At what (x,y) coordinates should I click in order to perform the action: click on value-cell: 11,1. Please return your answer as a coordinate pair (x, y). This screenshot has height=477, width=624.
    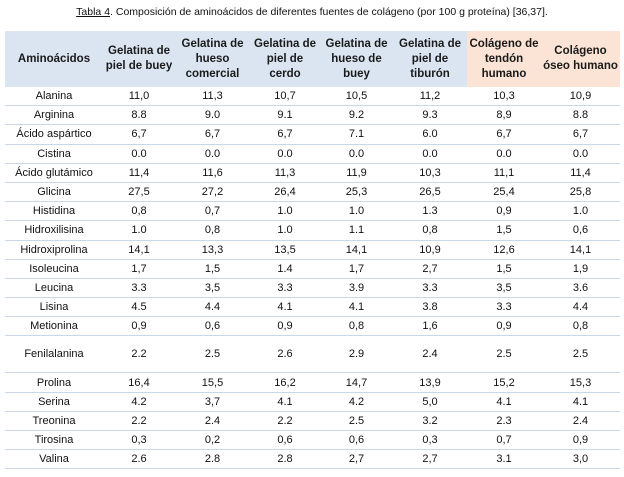
    Looking at the image, I should click on (504, 173).